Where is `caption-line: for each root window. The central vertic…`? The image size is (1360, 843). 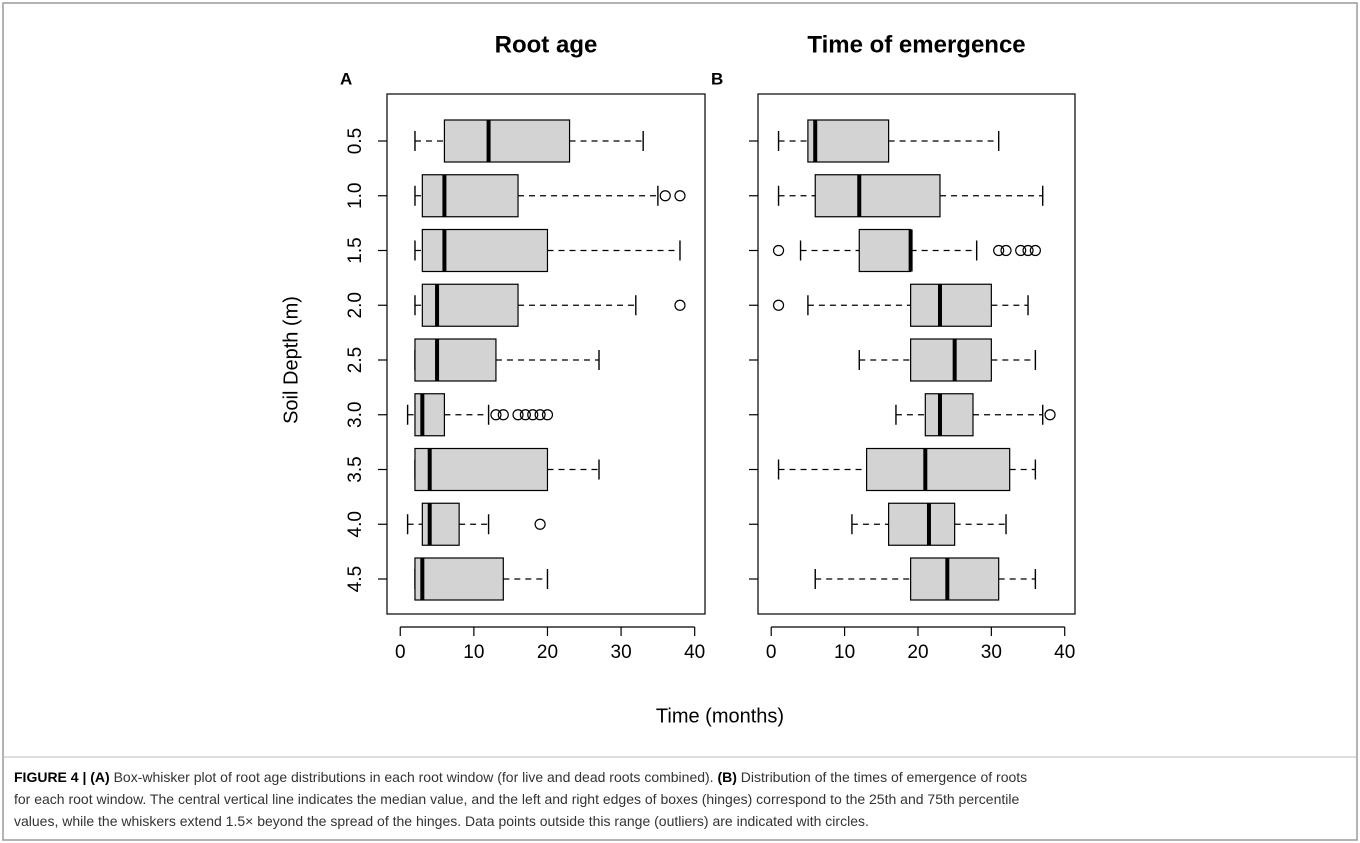
caption-line: for each root window. The central vertic… is located at coordinates (516, 799).